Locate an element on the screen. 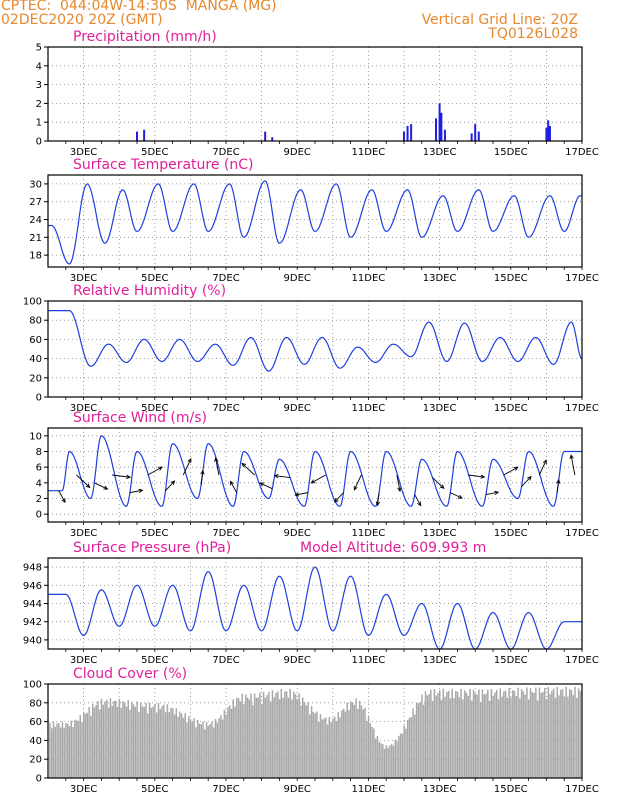 Image resolution: width=618 pixels, height=800 pixels. cloud-xtick: 5DEC is located at coordinates (154, 789).